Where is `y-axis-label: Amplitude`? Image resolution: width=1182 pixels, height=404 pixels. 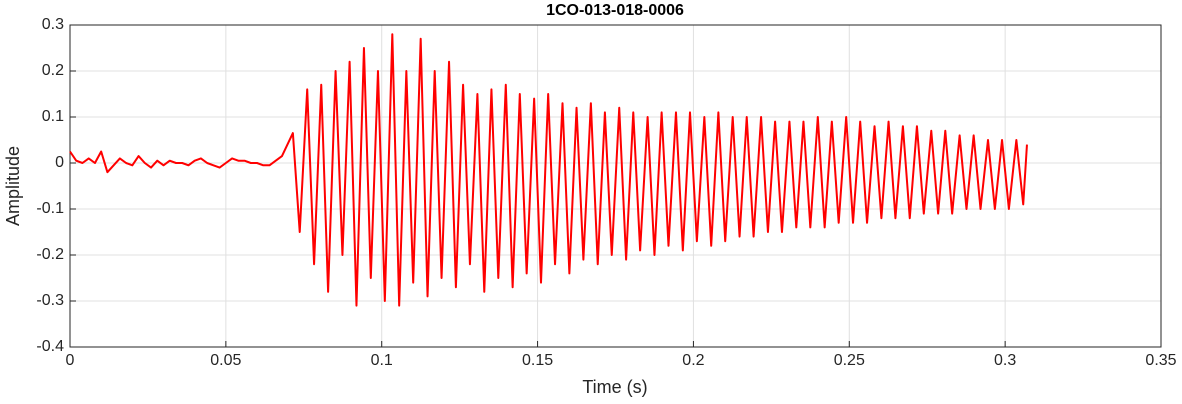 y-axis-label: Amplitude is located at coordinates (13, 186).